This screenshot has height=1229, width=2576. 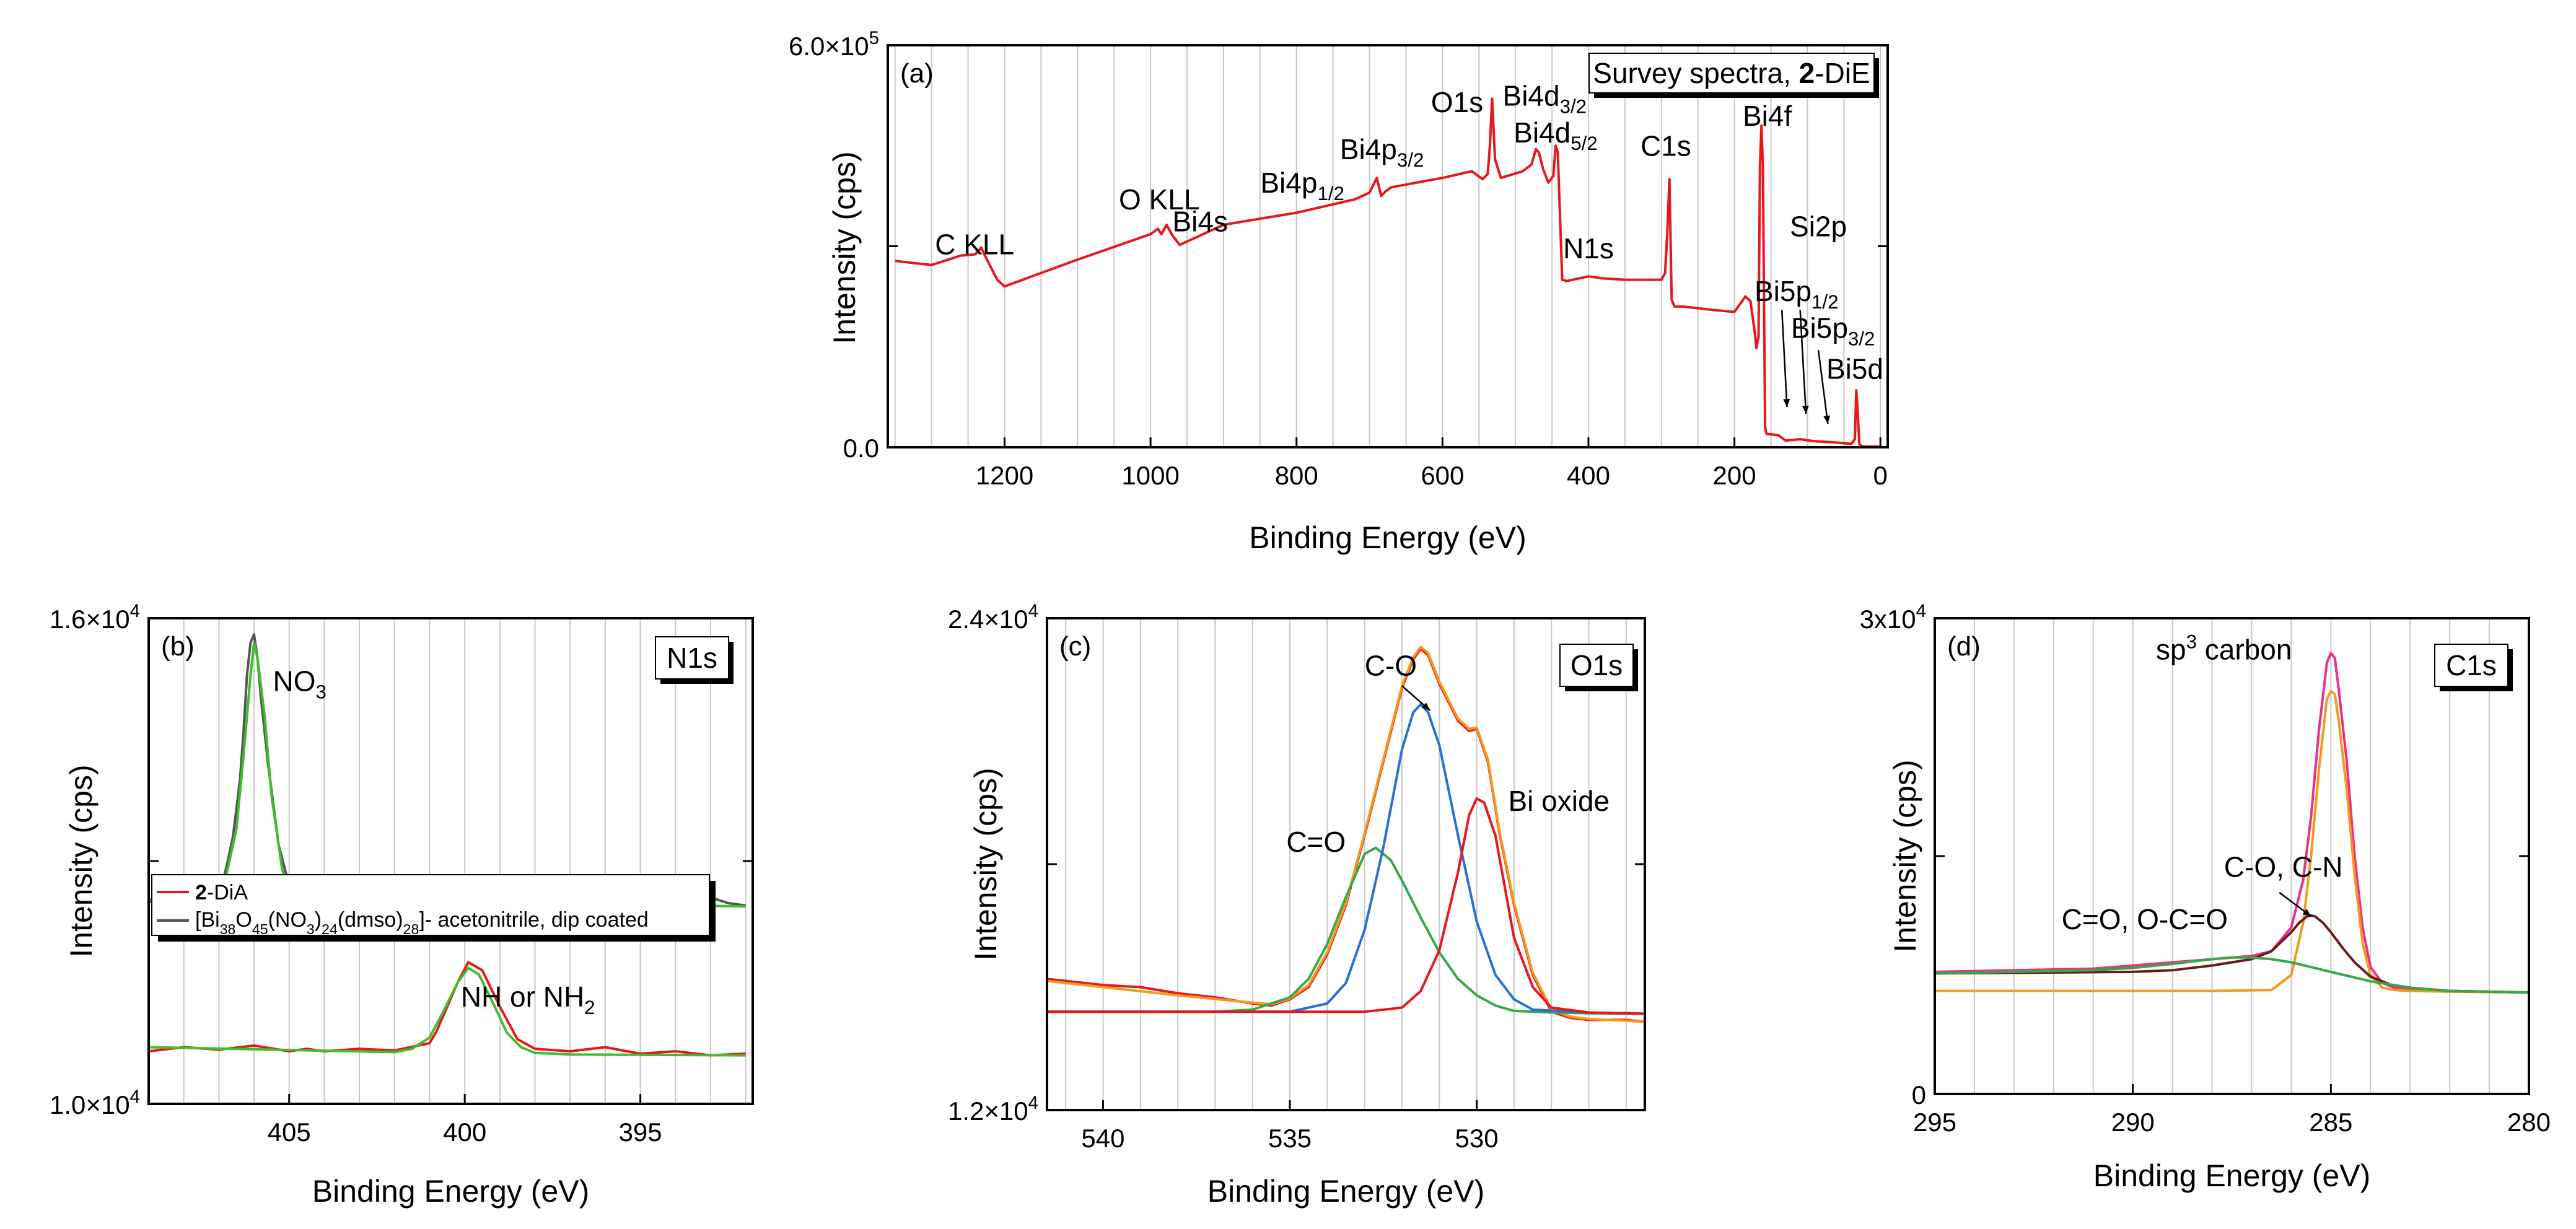 What do you see at coordinates (1854, 369) in the screenshot?
I see `peak-annotation: Bi5d` at bounding box center [1854, 369].